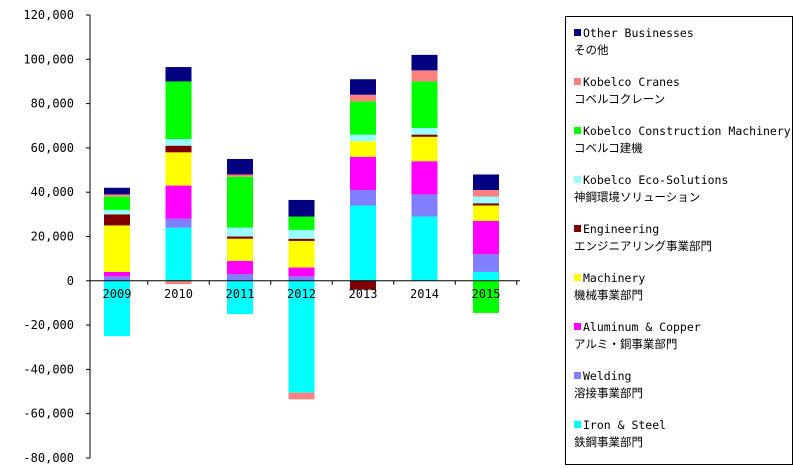 This screenshot has height=469, width=793. Describe the element at coordinates (631, 82) in the screenshot. I see `legend-label-en: Kobelco Cranes` at that location.